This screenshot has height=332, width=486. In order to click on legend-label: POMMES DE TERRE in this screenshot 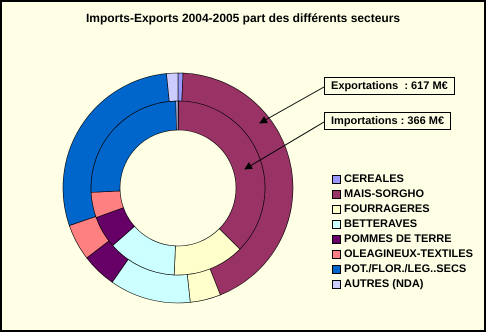, I will do `click(398, 239)`.